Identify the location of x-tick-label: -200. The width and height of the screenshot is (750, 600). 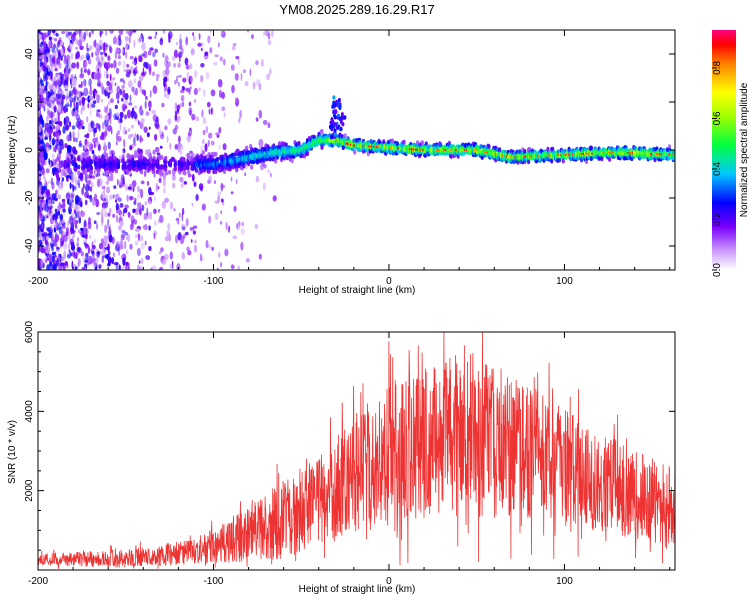
(38, 281).